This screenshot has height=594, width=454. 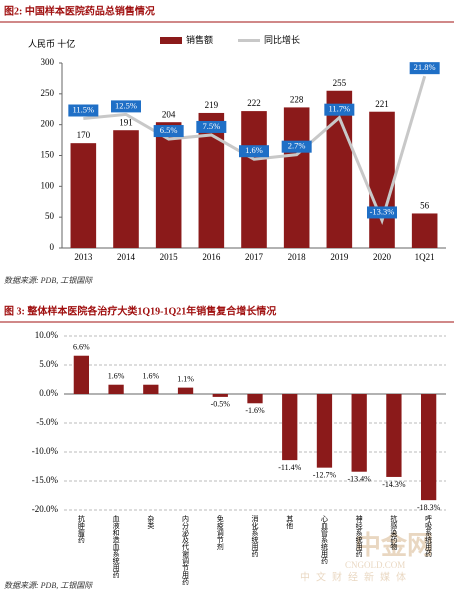 What do you see at coordinates (297, 257) in the screenshot?
I see `x-tick-label: 2018` at bounding box center [297, 257].